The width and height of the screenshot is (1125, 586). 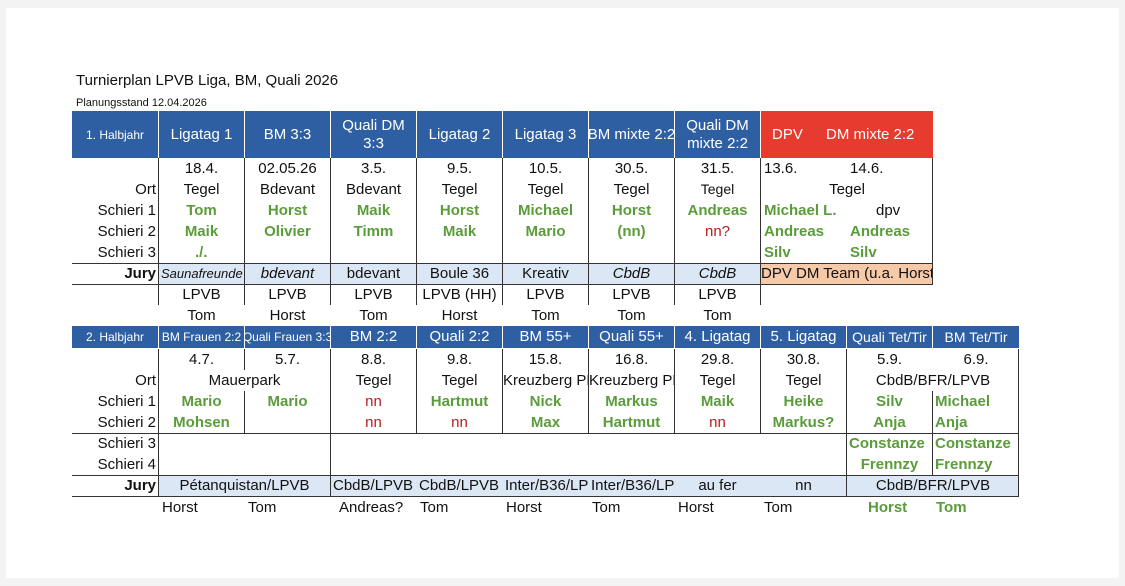 I want to click on h1-schieri1: Maik, so click(x=373, y=210).